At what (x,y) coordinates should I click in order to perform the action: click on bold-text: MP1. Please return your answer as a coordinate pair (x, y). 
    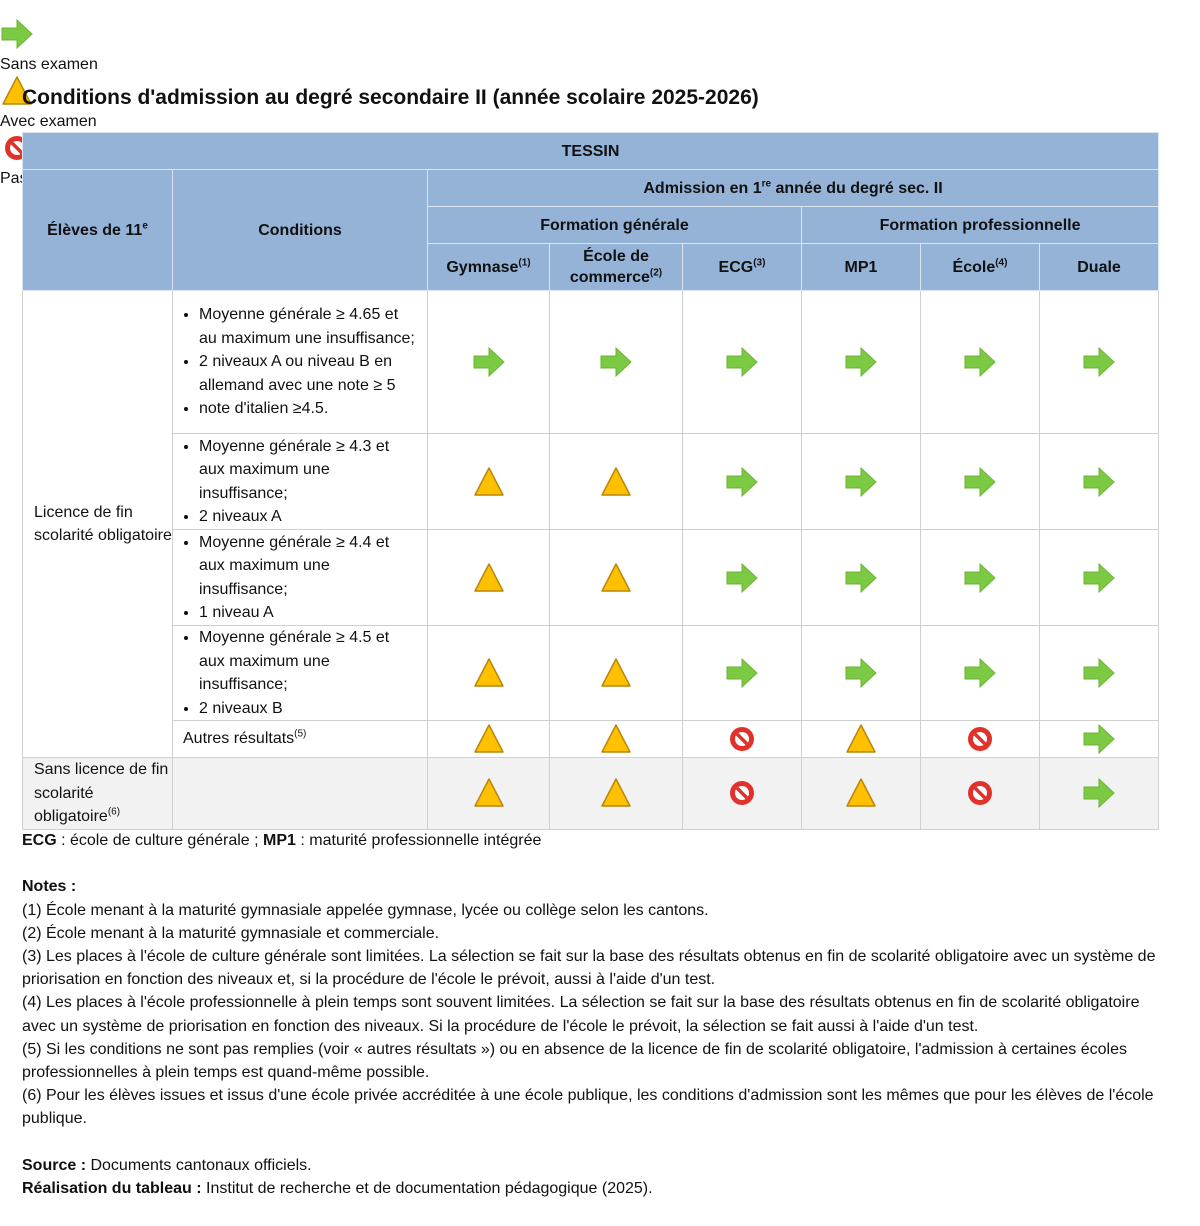
    Looking at the image, I should click on (279, 840).